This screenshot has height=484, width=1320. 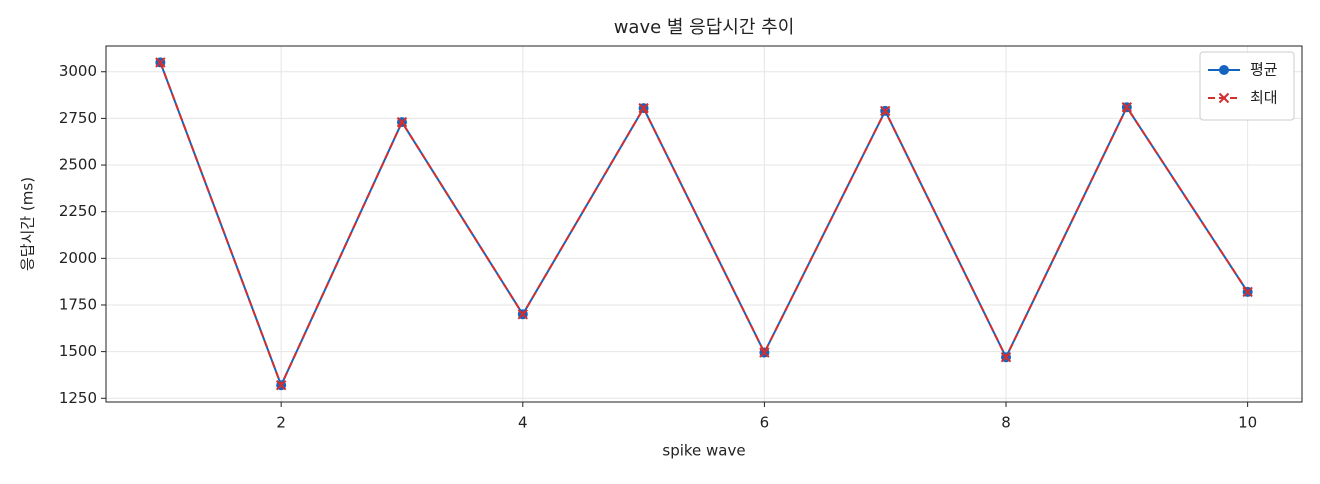 What do you see at coordinates (703, 451) in the screenshot?
I see `x-axis-label: spike wave` at bounding box center [703, 451].